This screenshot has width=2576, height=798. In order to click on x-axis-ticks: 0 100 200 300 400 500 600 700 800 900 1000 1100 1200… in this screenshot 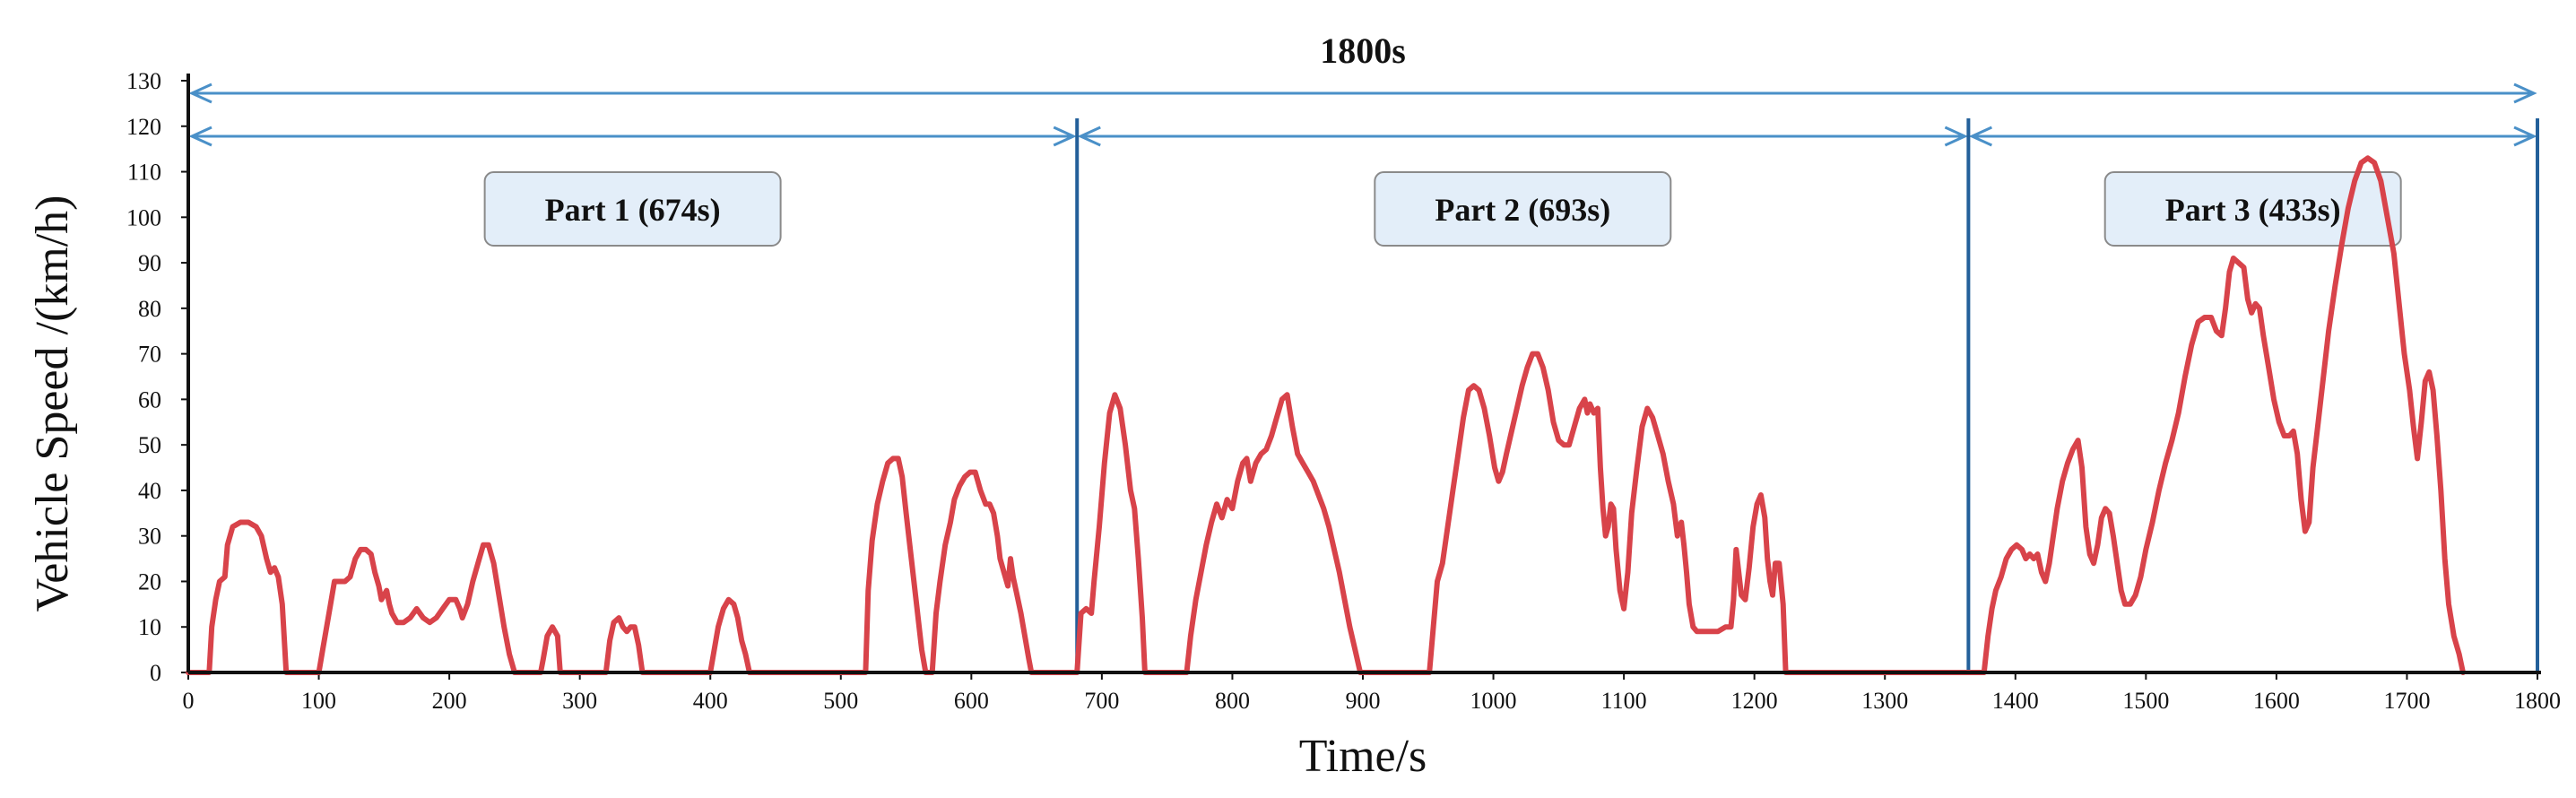, I will do `click(1372, 693)`.